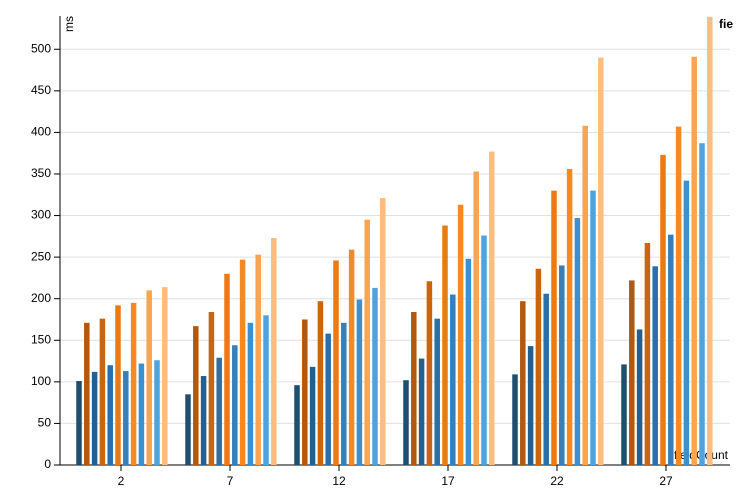 Image resolution: width=736 pixels, height=493 pixels. What do you see at coordinates (41, 256) in the screenshot?
I see `y-tick-label: 250` at bounding box center [41, 256].